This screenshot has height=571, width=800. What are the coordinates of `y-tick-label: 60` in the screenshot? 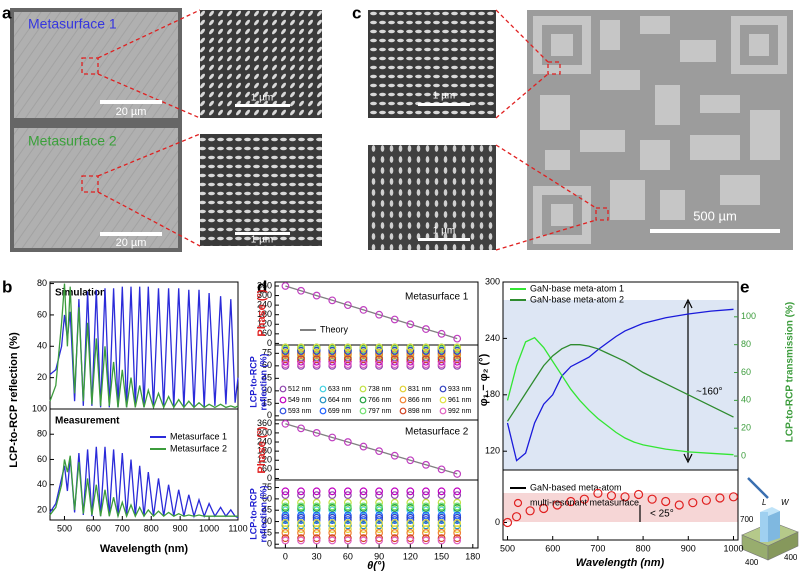 It's located at (267, 365).